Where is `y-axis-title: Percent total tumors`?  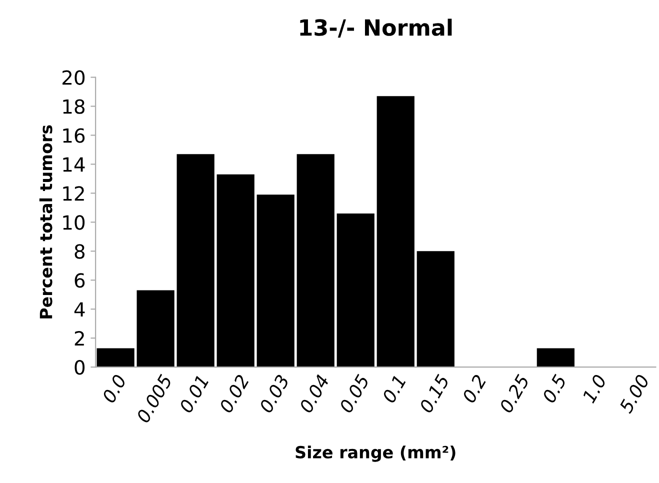
y-axis-title: Percent total tumors is located at coordinates (45, 221).